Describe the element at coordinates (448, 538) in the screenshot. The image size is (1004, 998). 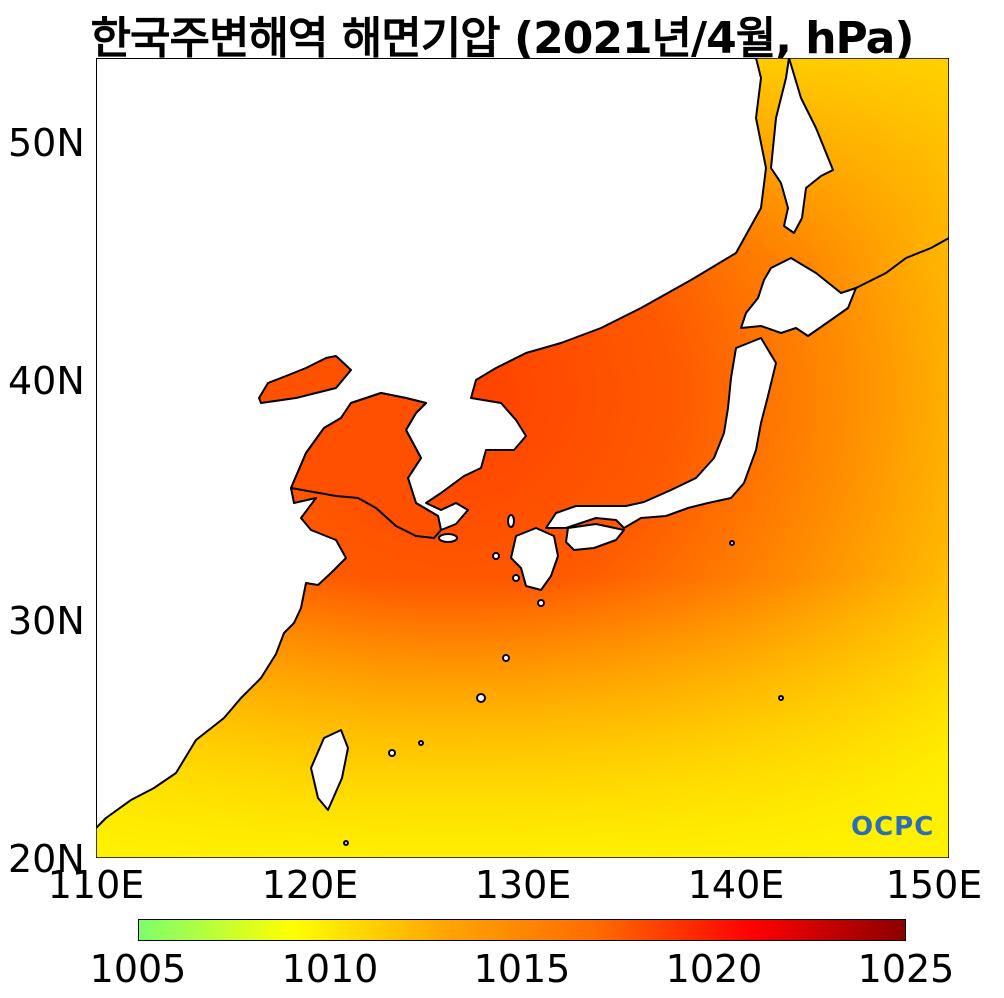
I see `land-jeju` at that location.